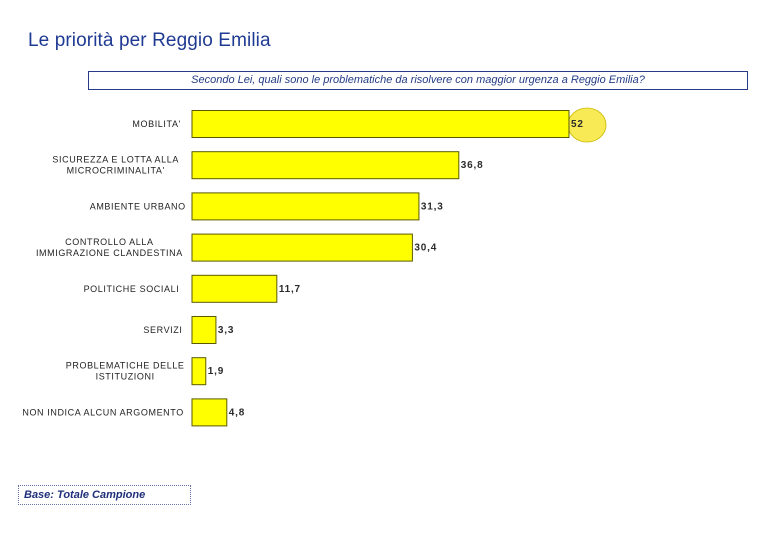  I want to click on value-label: 36,8, so click(472, 165).